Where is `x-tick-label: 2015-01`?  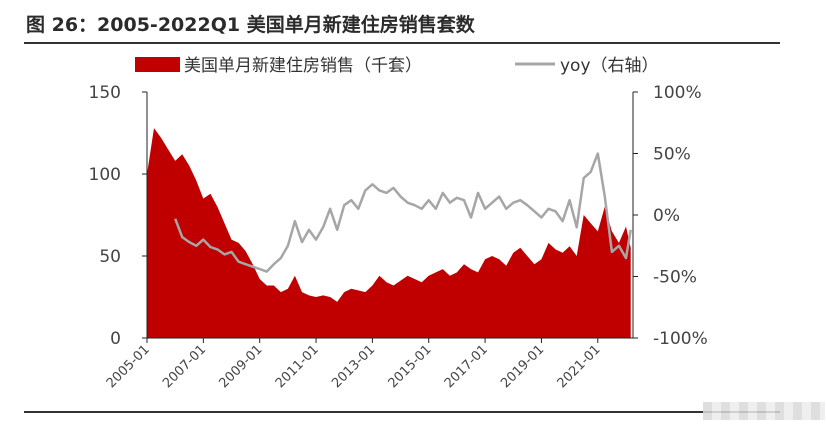
x-tick-label: 2015-01 is located at coordinates (410, 366).